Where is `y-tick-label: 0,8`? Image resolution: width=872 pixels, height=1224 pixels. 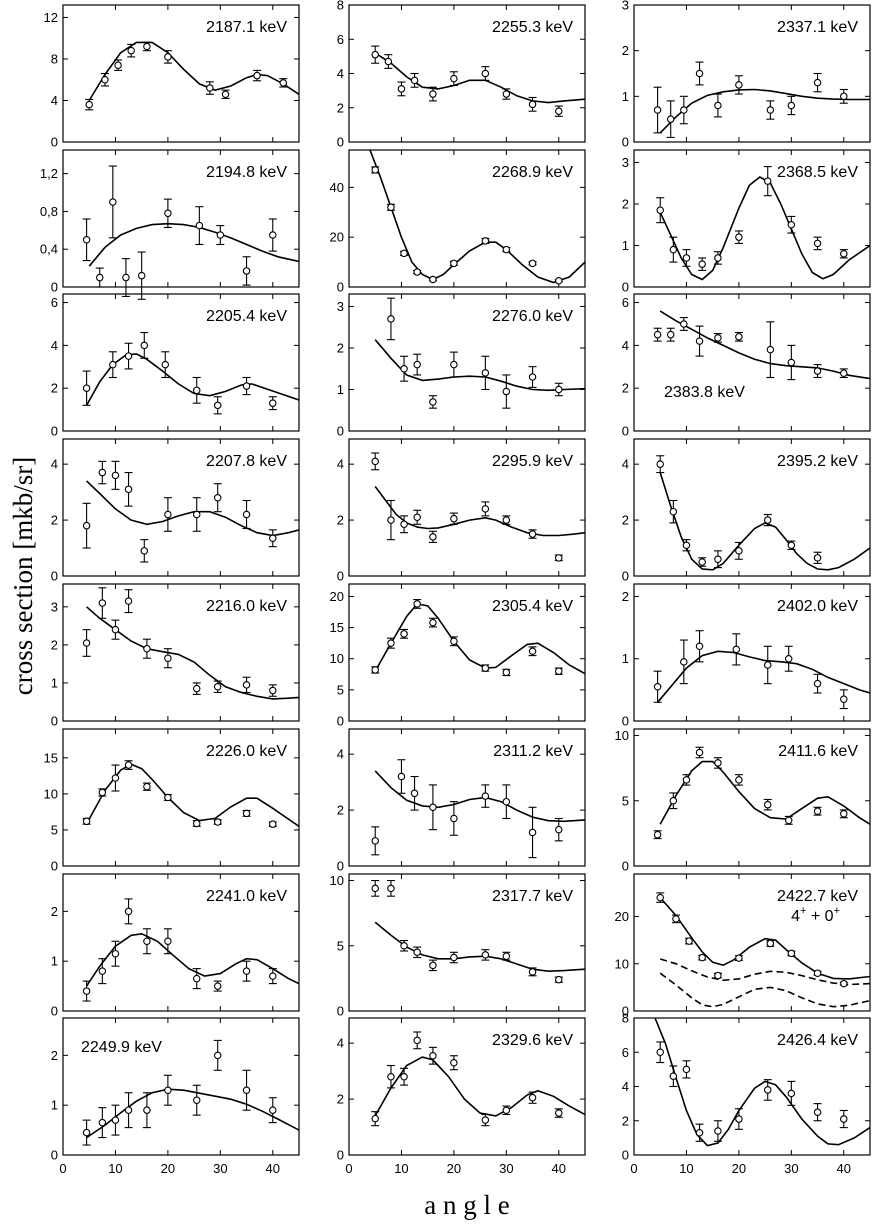 y-tick-label: 0,8 is located at coordinates (49, 211).